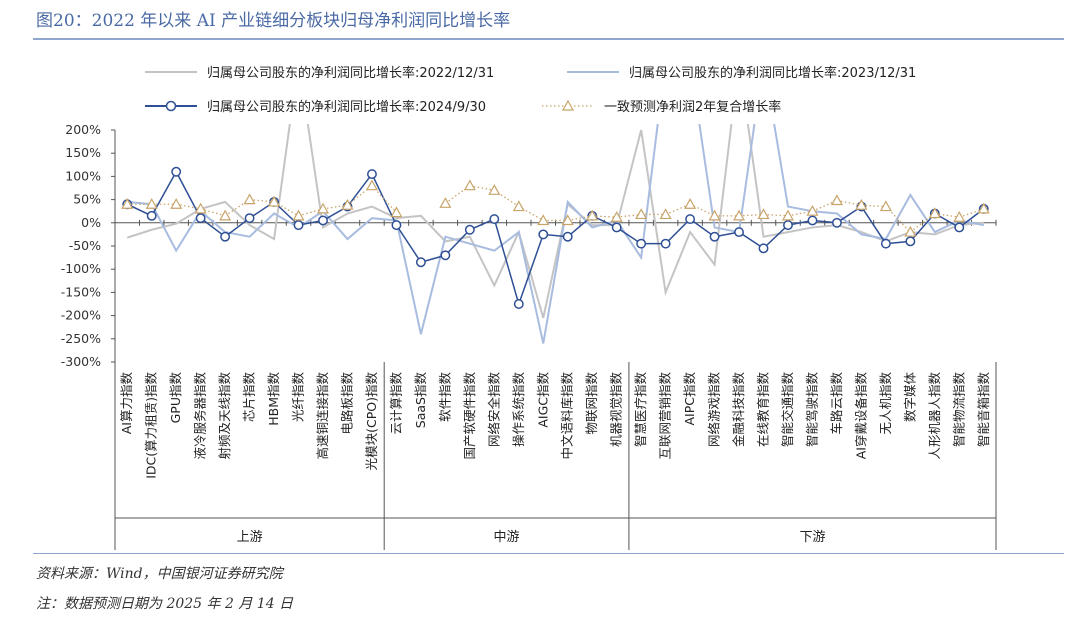 The width and height of the screenshot is (1080, 627). Describe the element at coordinates (763, 410) in the screenshot. I see `category-label: 在线教育指数` at that location.